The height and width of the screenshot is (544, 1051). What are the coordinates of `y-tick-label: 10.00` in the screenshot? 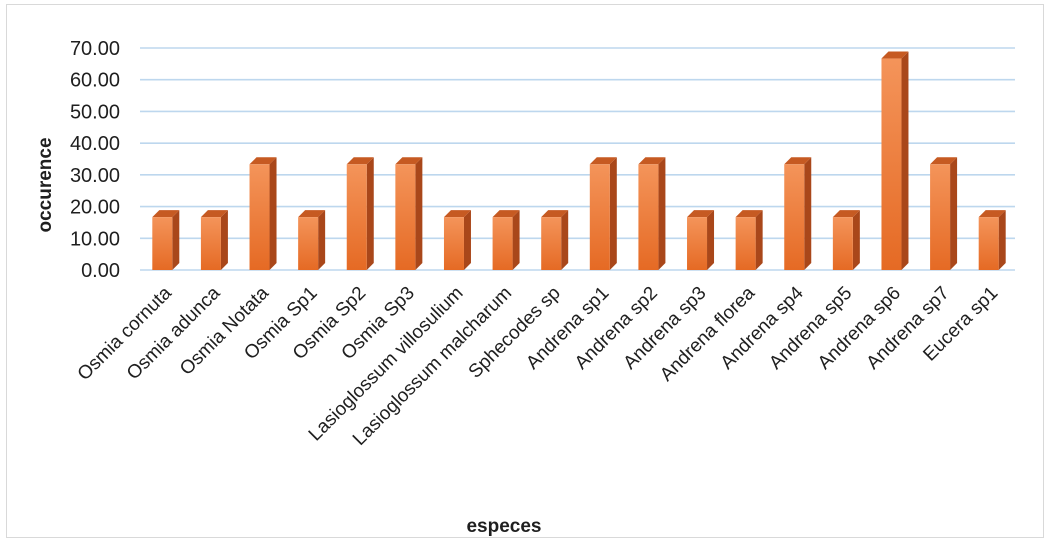 It's located at (95, 239).